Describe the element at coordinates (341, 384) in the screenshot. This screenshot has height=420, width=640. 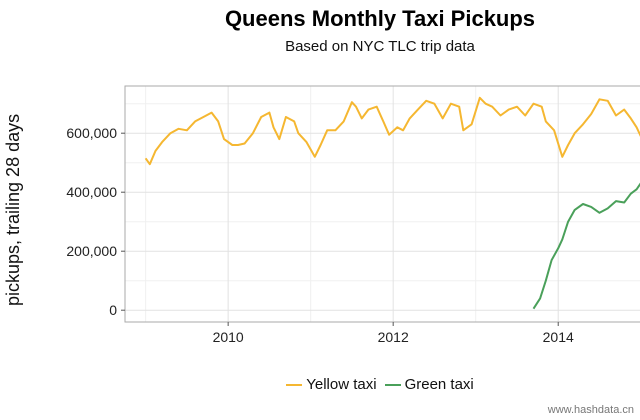
I see `legend-label-yellow: Yellow taxi` at that location.